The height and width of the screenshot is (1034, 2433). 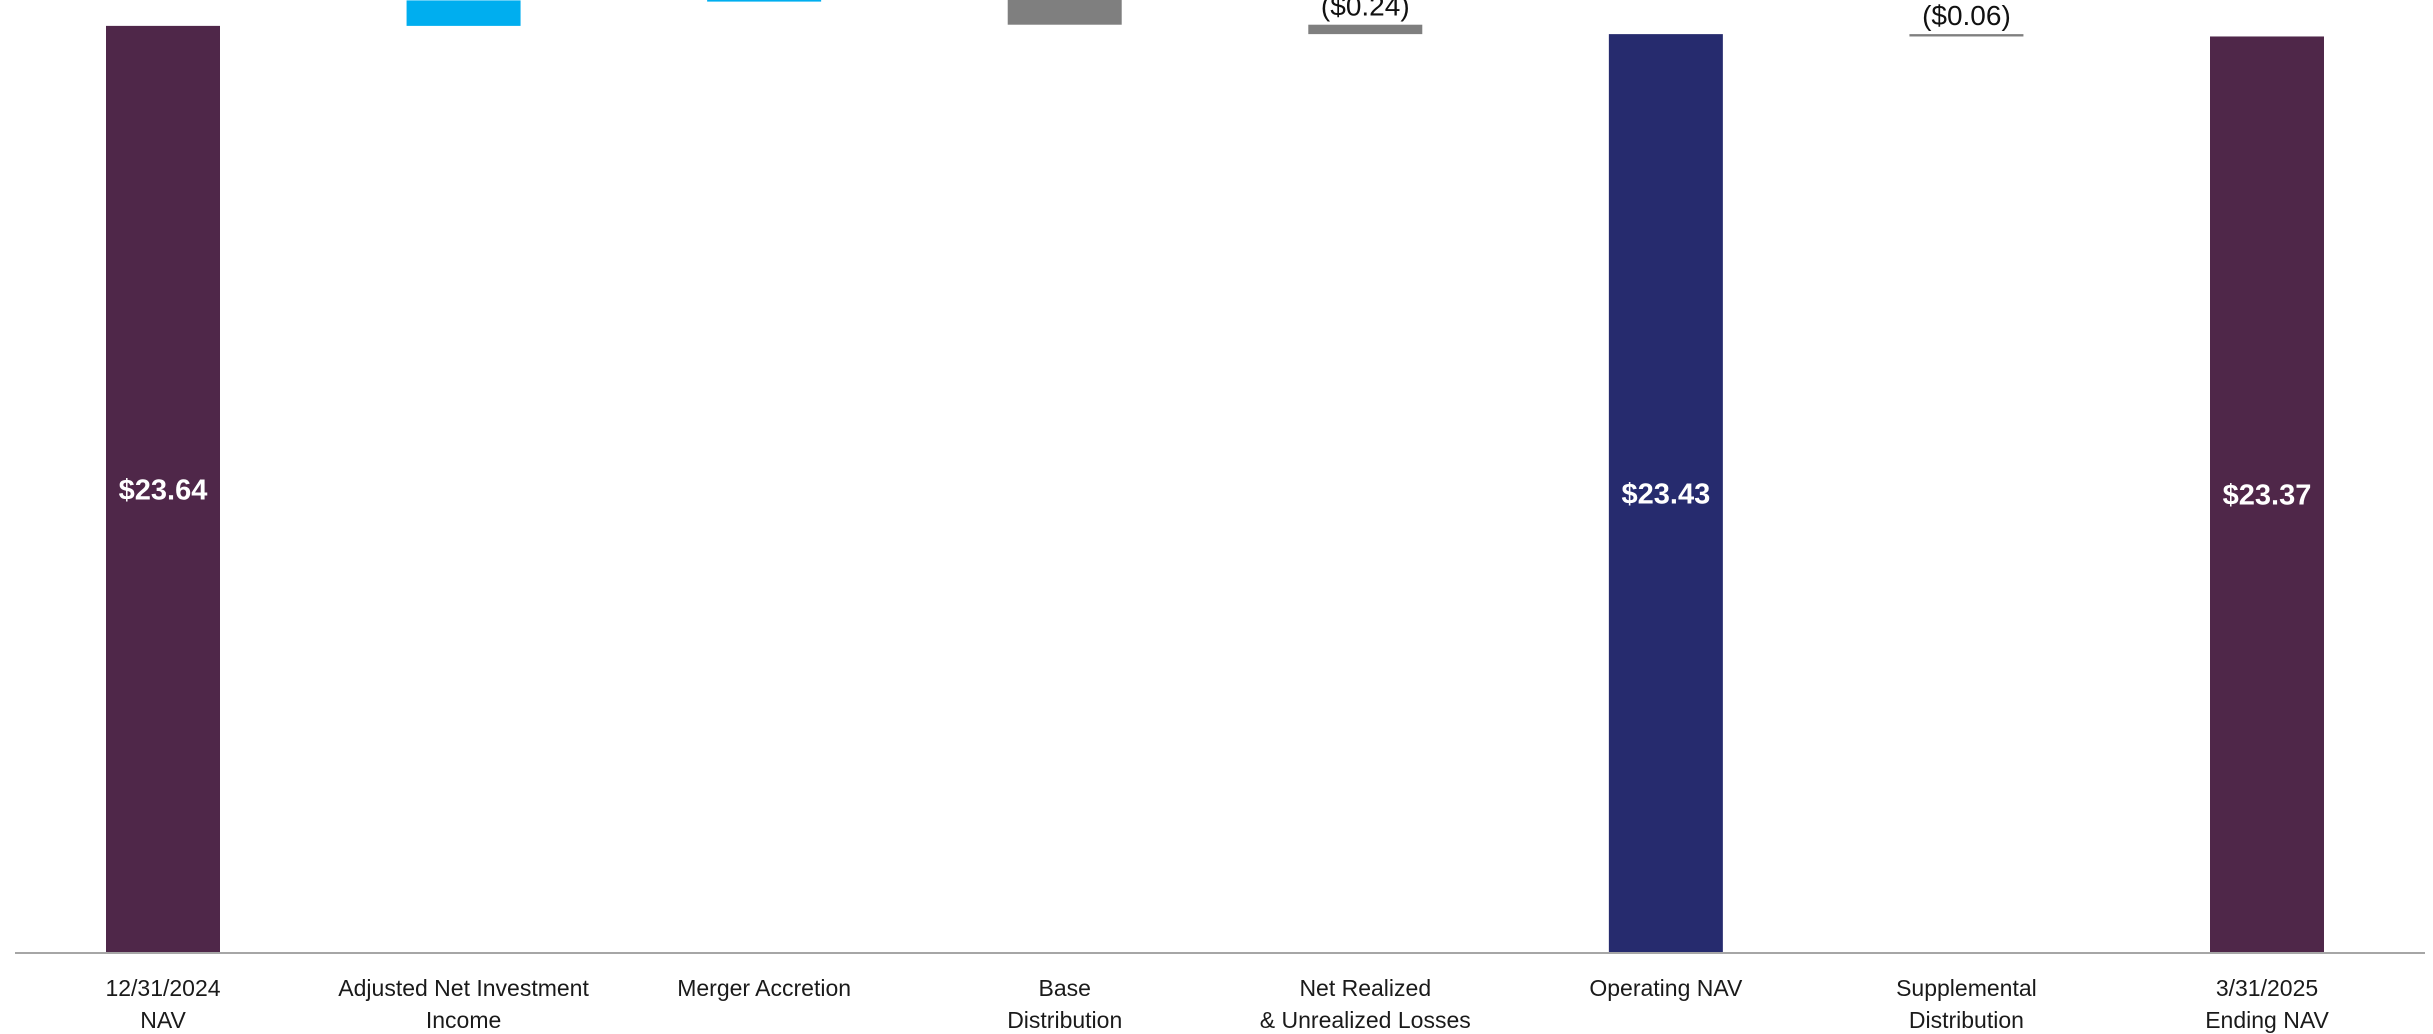 I want to click on category-label-1: 12/31/2024 NAV, so click(x=162, y=1004).